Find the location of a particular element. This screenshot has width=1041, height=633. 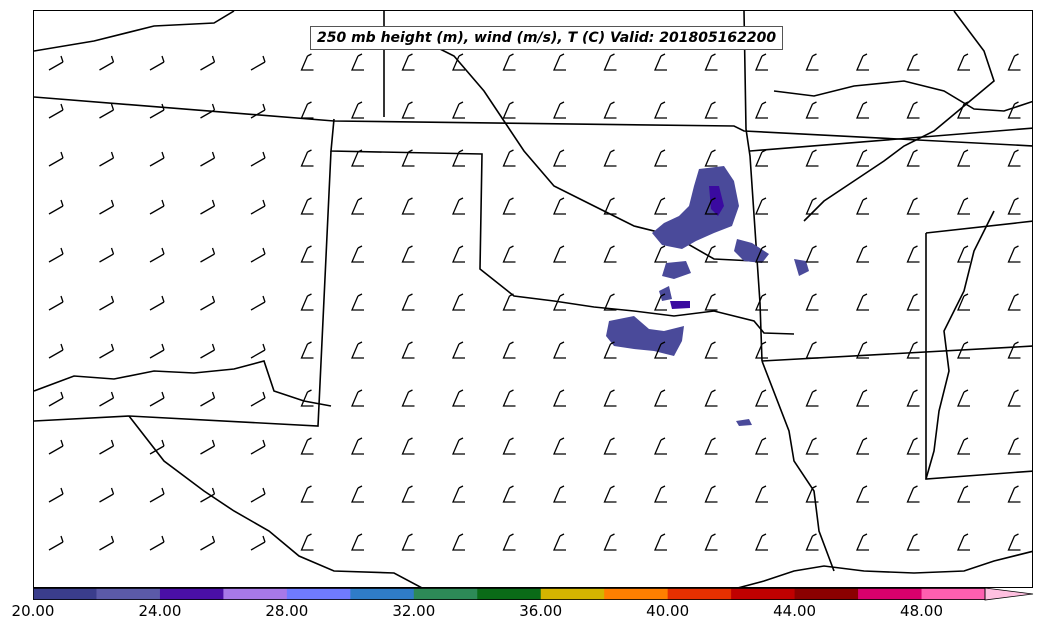

colorbar-tick-label: 32.00 is located at coordinates (414, 611).